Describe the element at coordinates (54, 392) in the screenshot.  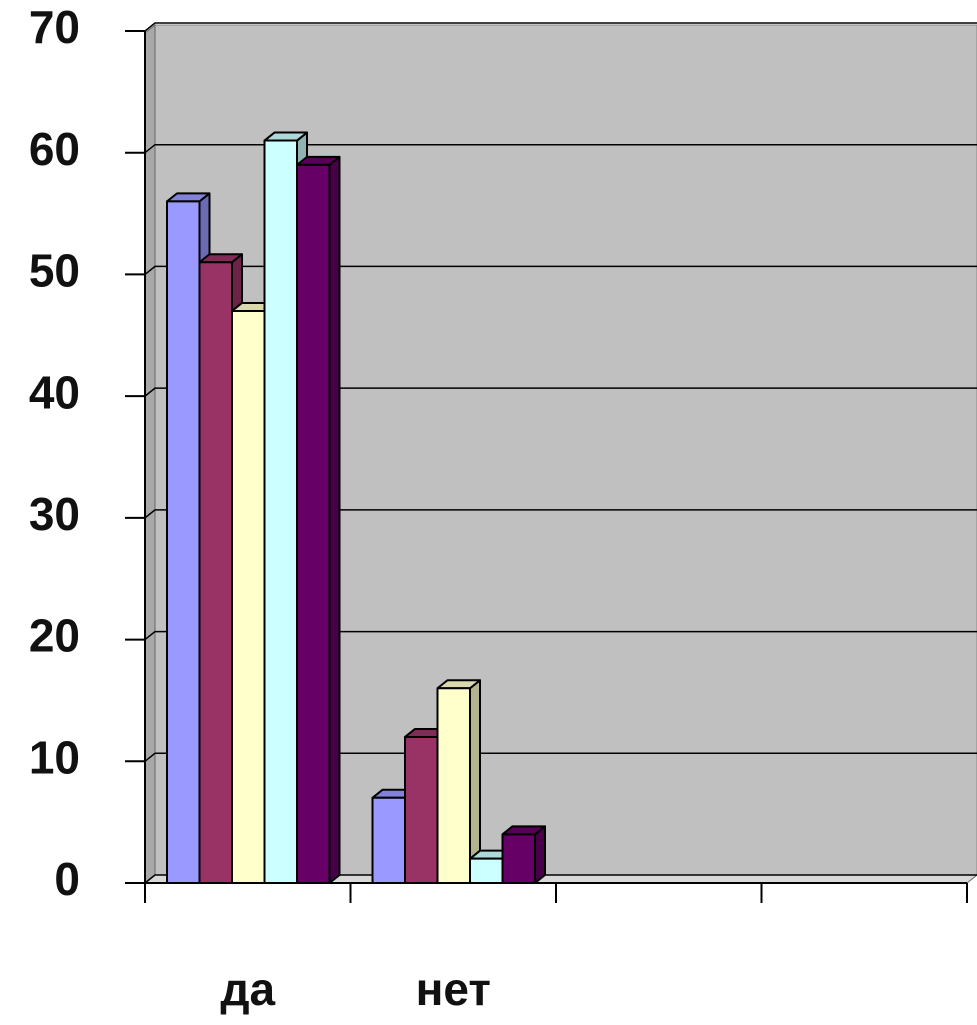
I see `y-tick-label: 40` at that location.